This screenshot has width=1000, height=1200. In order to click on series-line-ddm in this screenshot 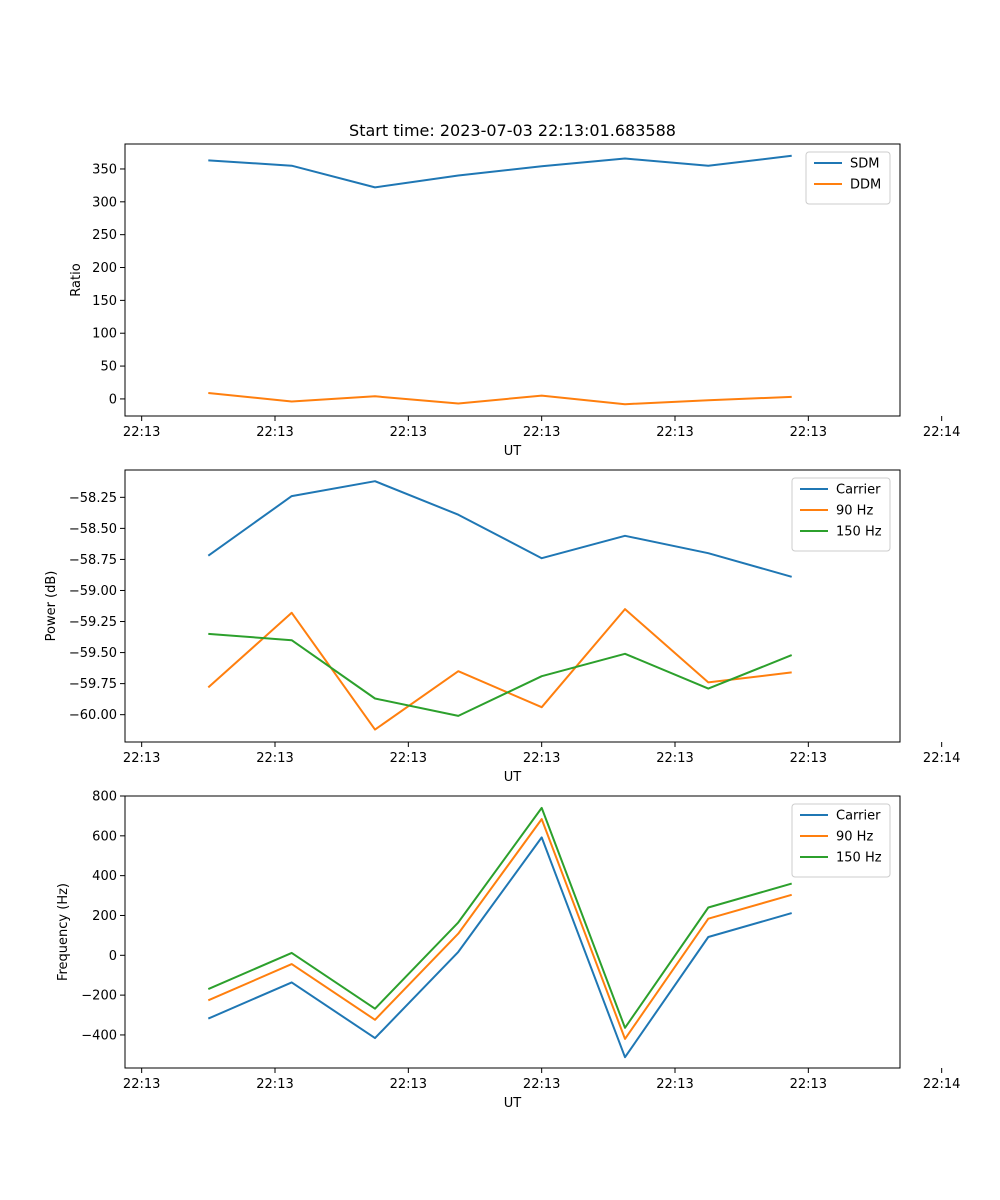, I will do `click(500, 399)`.